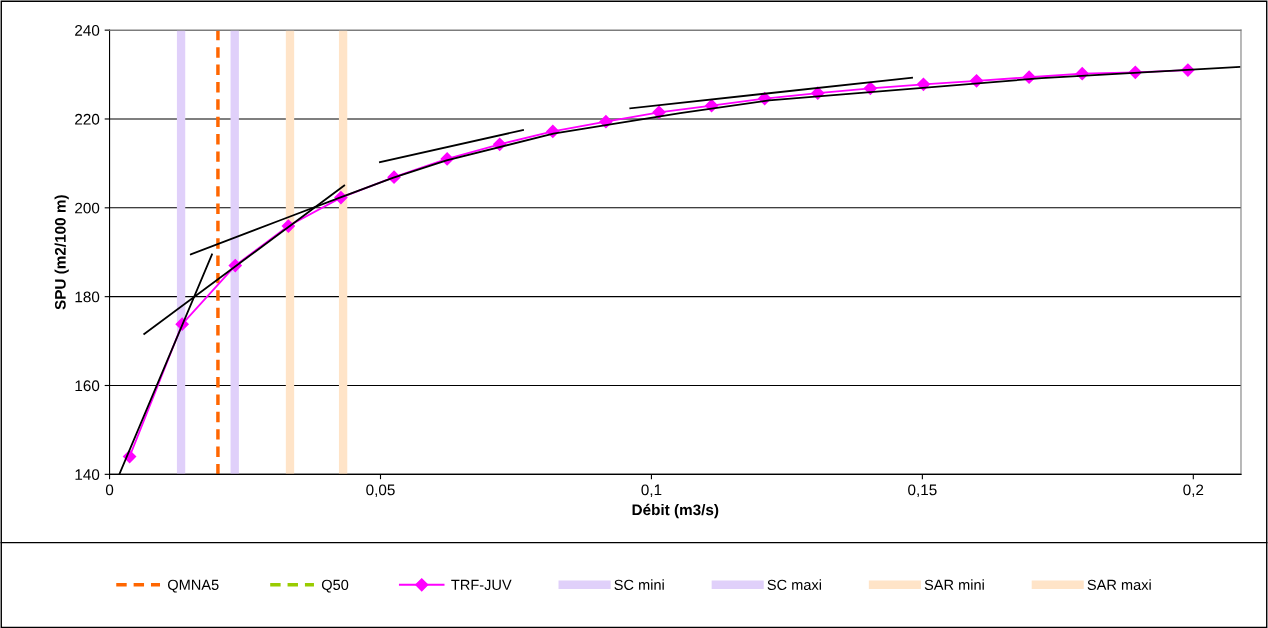 This screenshot has width=1268, height=628. Describe the element at coordinates (922, 491) in the screenshot. I see `x-tick-label: 0,15` at that location.